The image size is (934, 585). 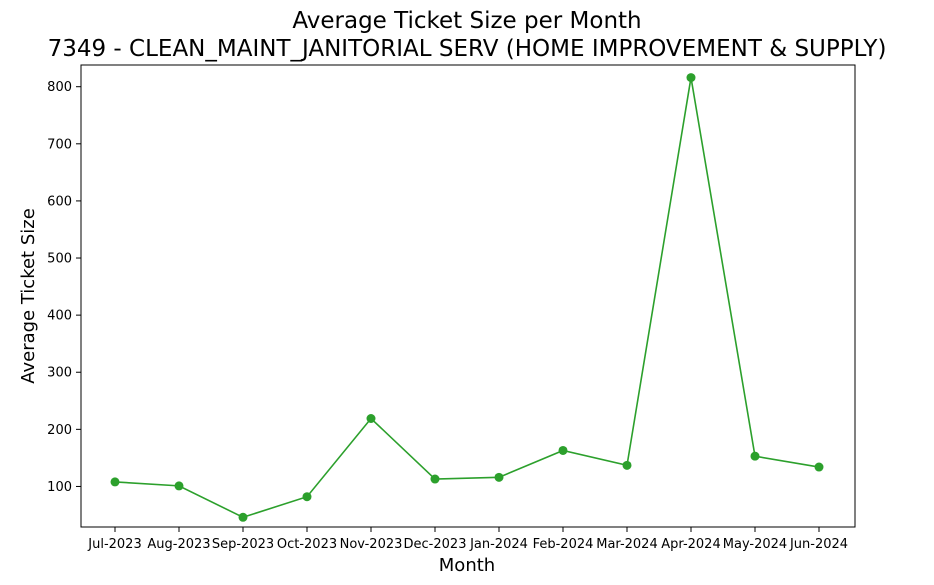 I want to click on x-tick-label: Dec-2023, so click(x=435, y=544).